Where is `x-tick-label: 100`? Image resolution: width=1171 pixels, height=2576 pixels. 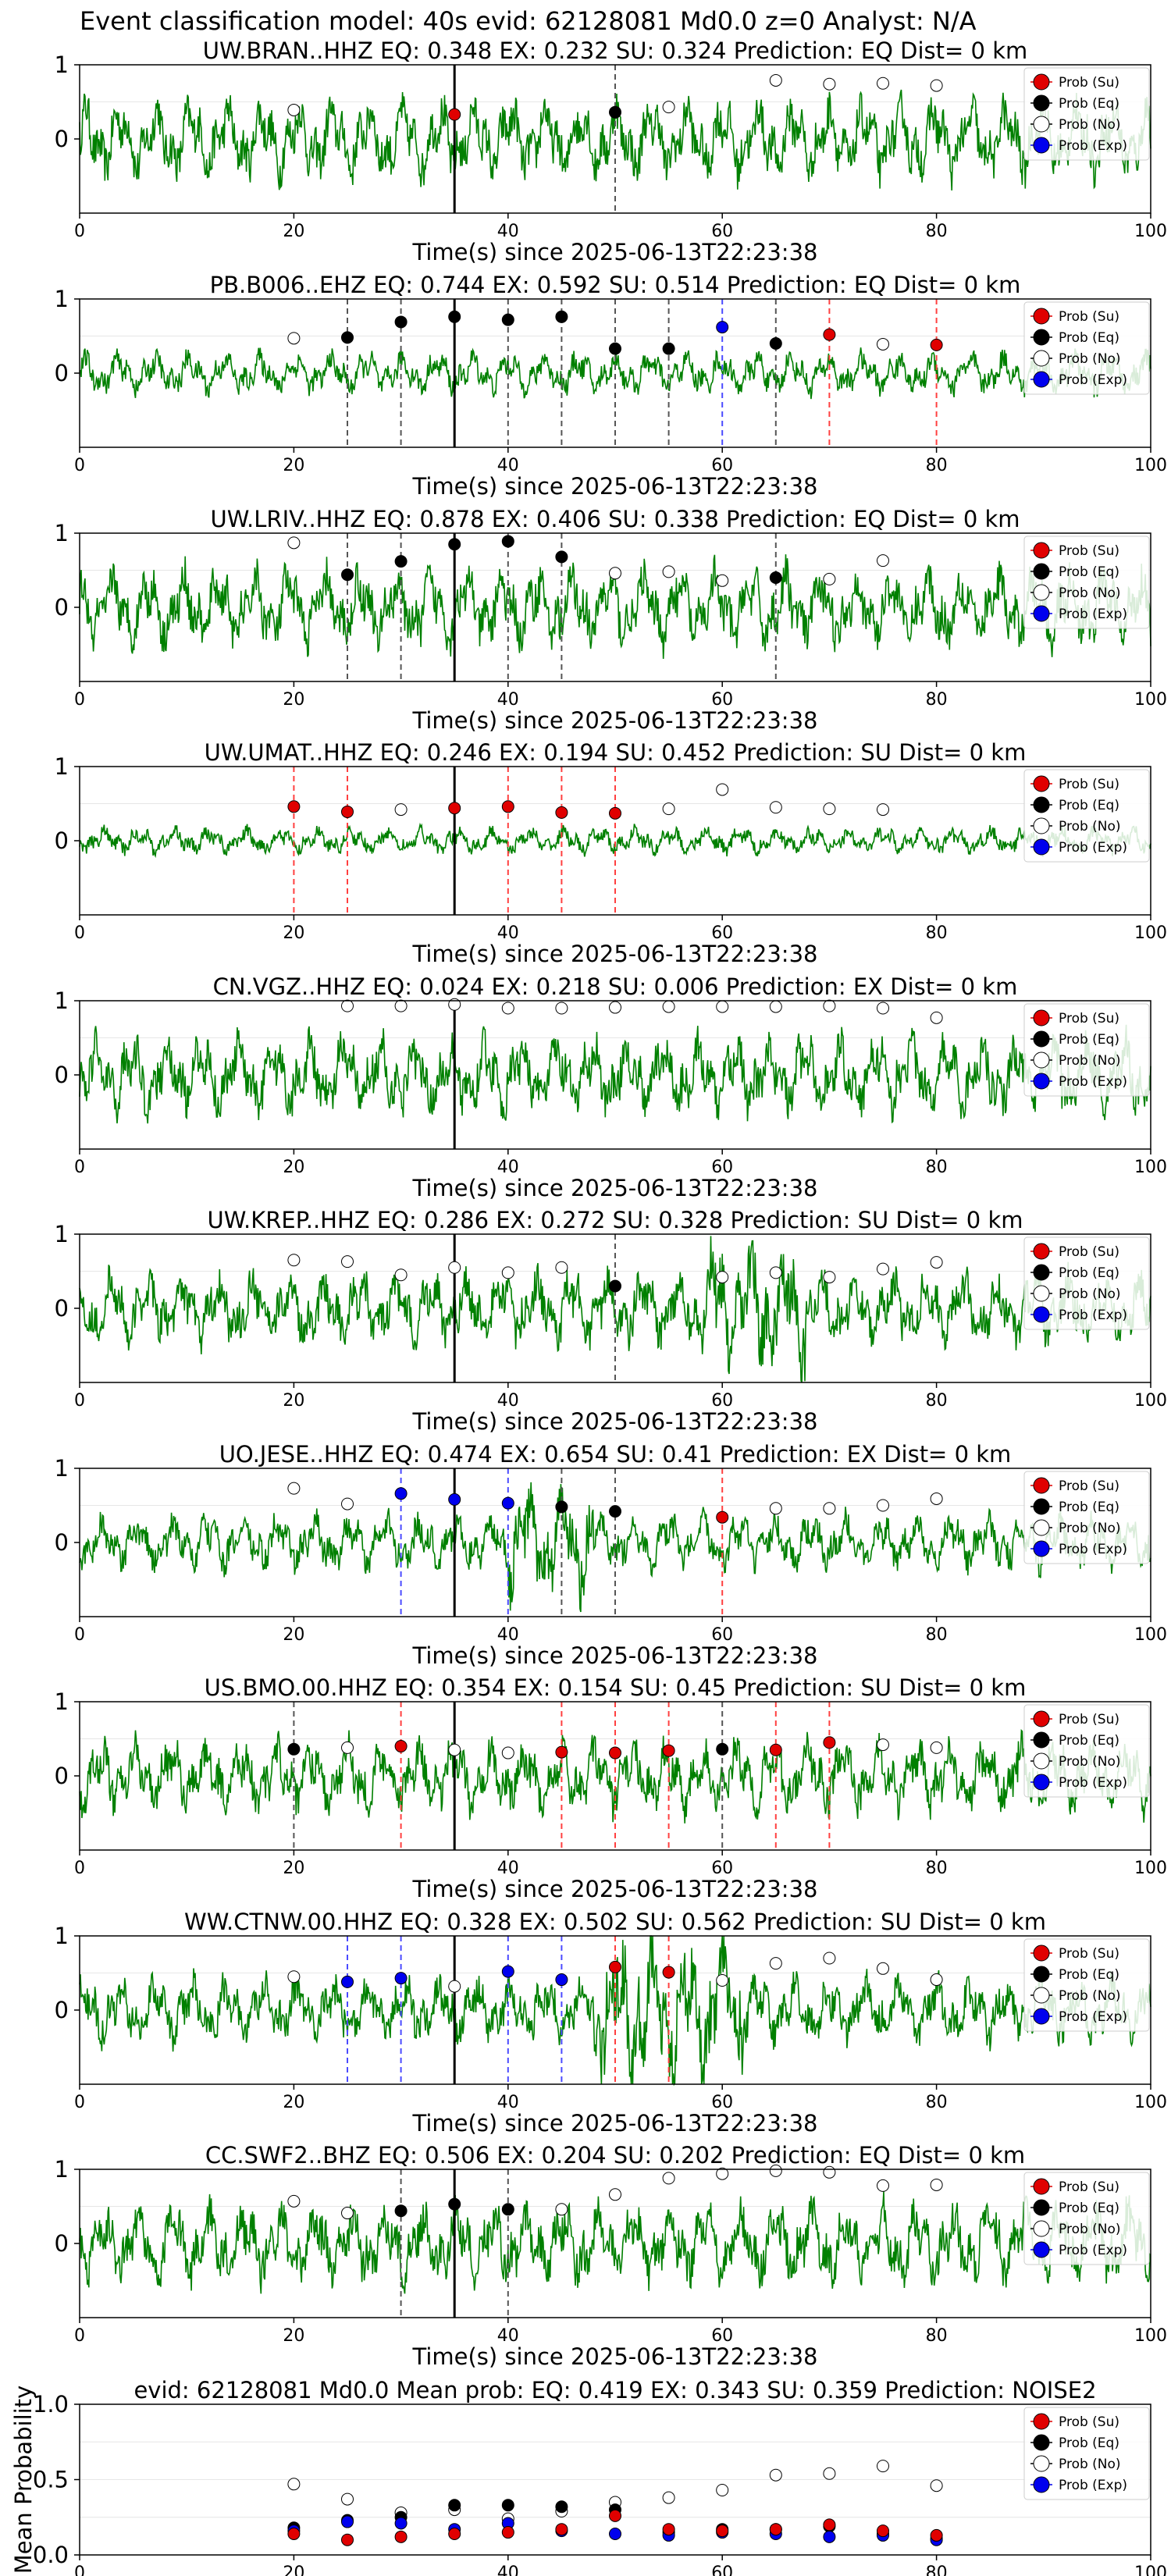 x-tick-label: 100 is located at coordinates (1150, 2570).